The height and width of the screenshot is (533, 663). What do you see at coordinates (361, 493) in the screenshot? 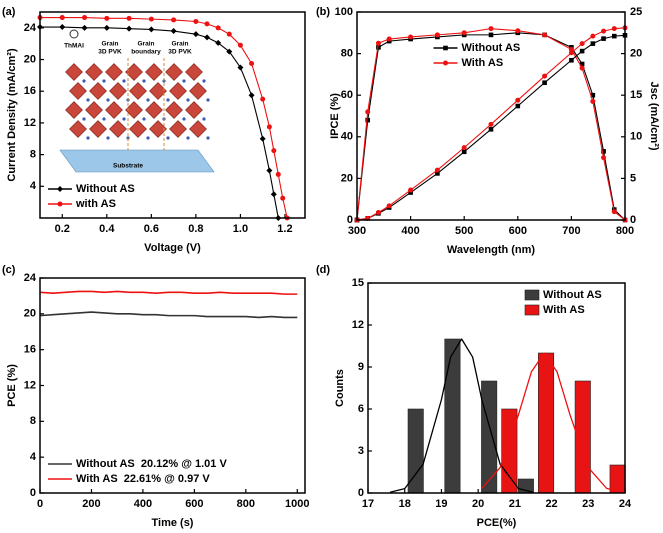
I see `y-tick-label: 0` at bounding box center [361, 493].